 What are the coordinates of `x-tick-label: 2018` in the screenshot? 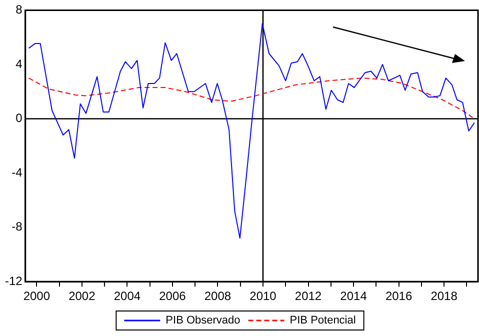 It's located at (444, 296).